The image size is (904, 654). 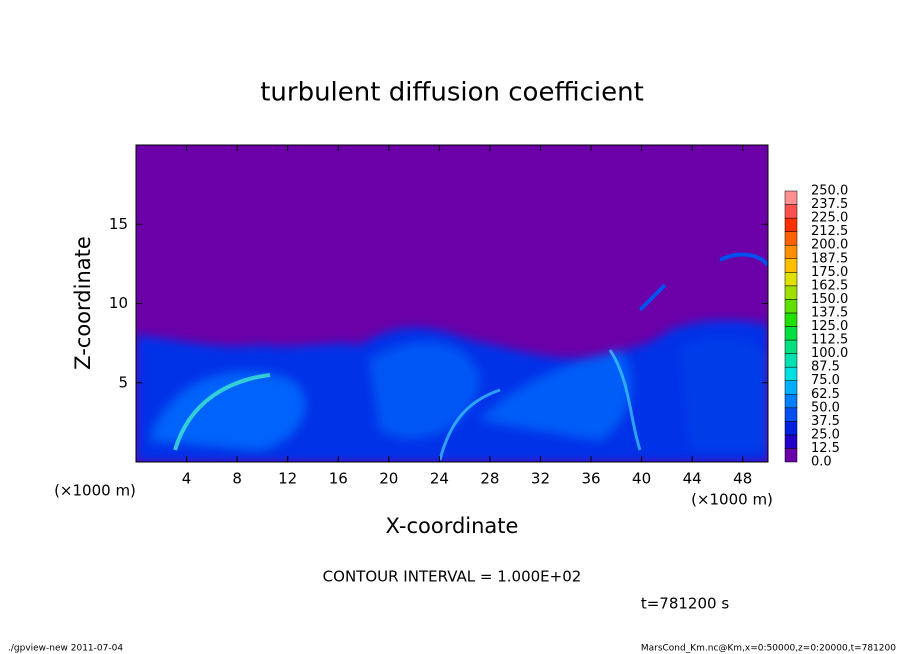 What do you see at coordinates (452, 577) in the screenshot?
I see `contour-interval: CONTOUR INTERVAL = 1.000E+02` at bounding box center [452, 577].